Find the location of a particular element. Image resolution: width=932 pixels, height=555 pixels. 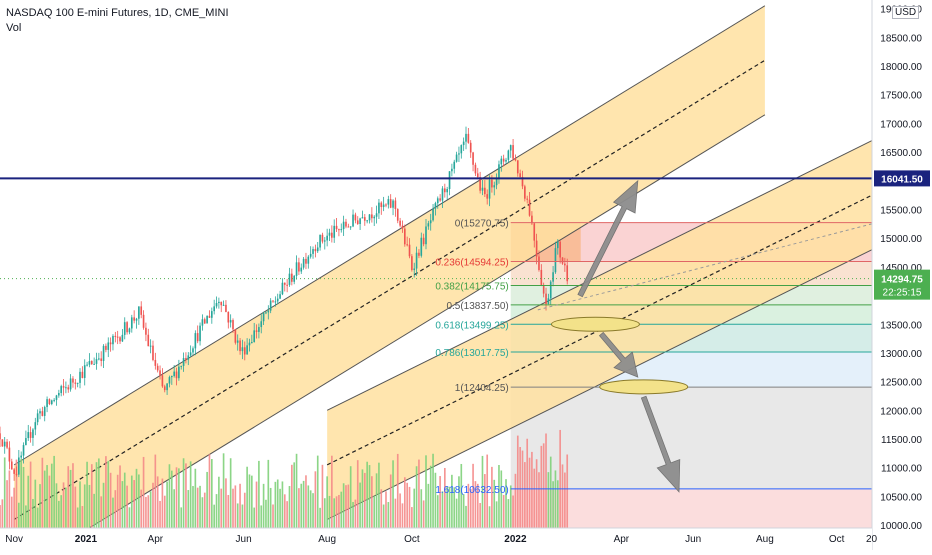

volume-label: Vol is located at coordinates (14, 28).